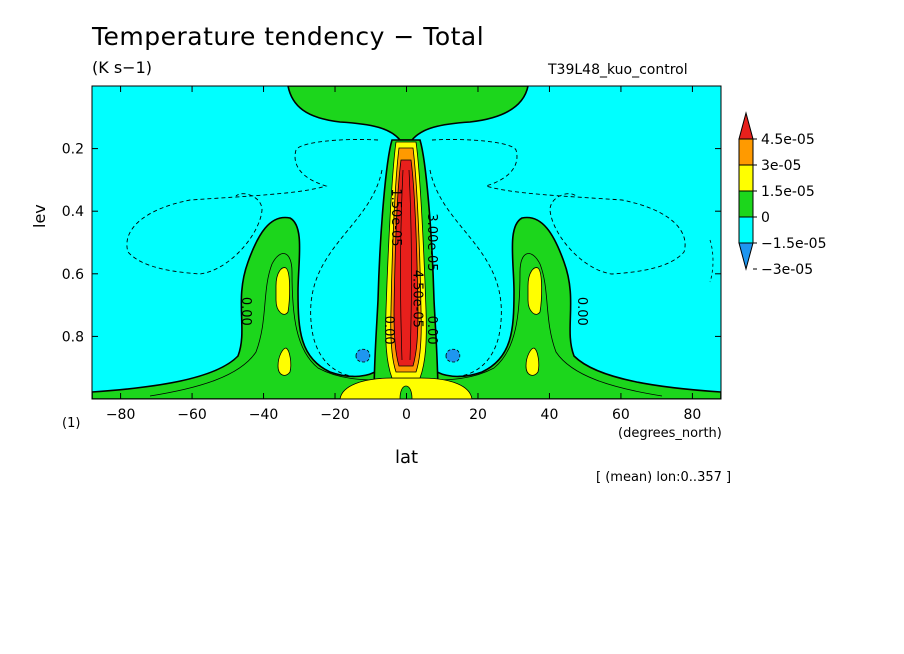 The height and width of the screenshot is (654, 904). I want to click on field-blob-south-blue, so click(363, 355).